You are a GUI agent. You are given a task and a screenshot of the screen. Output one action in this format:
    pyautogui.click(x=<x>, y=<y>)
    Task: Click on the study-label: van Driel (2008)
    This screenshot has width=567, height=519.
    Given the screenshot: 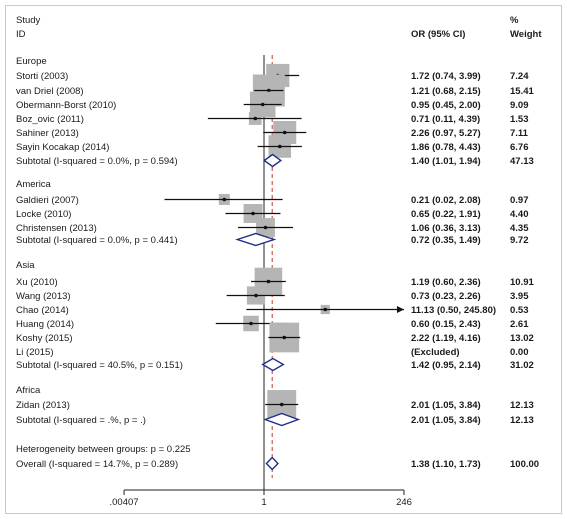 What is the action you would take?
    pyautogui.click(x=50, y=91)
    